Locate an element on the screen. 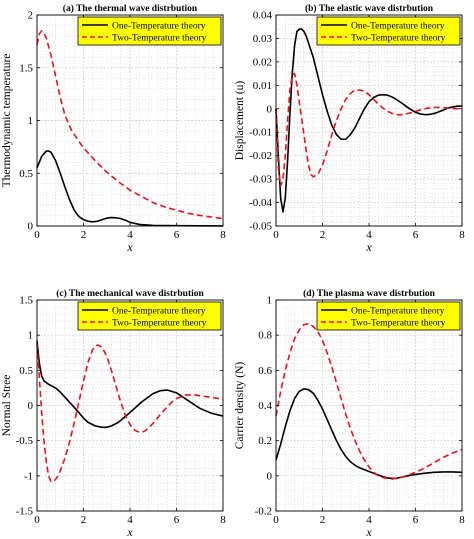 Image resolution: width=474 pixels, height=539 pixels. y-tick-label: -0.5 is located at coordinates (25, 441).